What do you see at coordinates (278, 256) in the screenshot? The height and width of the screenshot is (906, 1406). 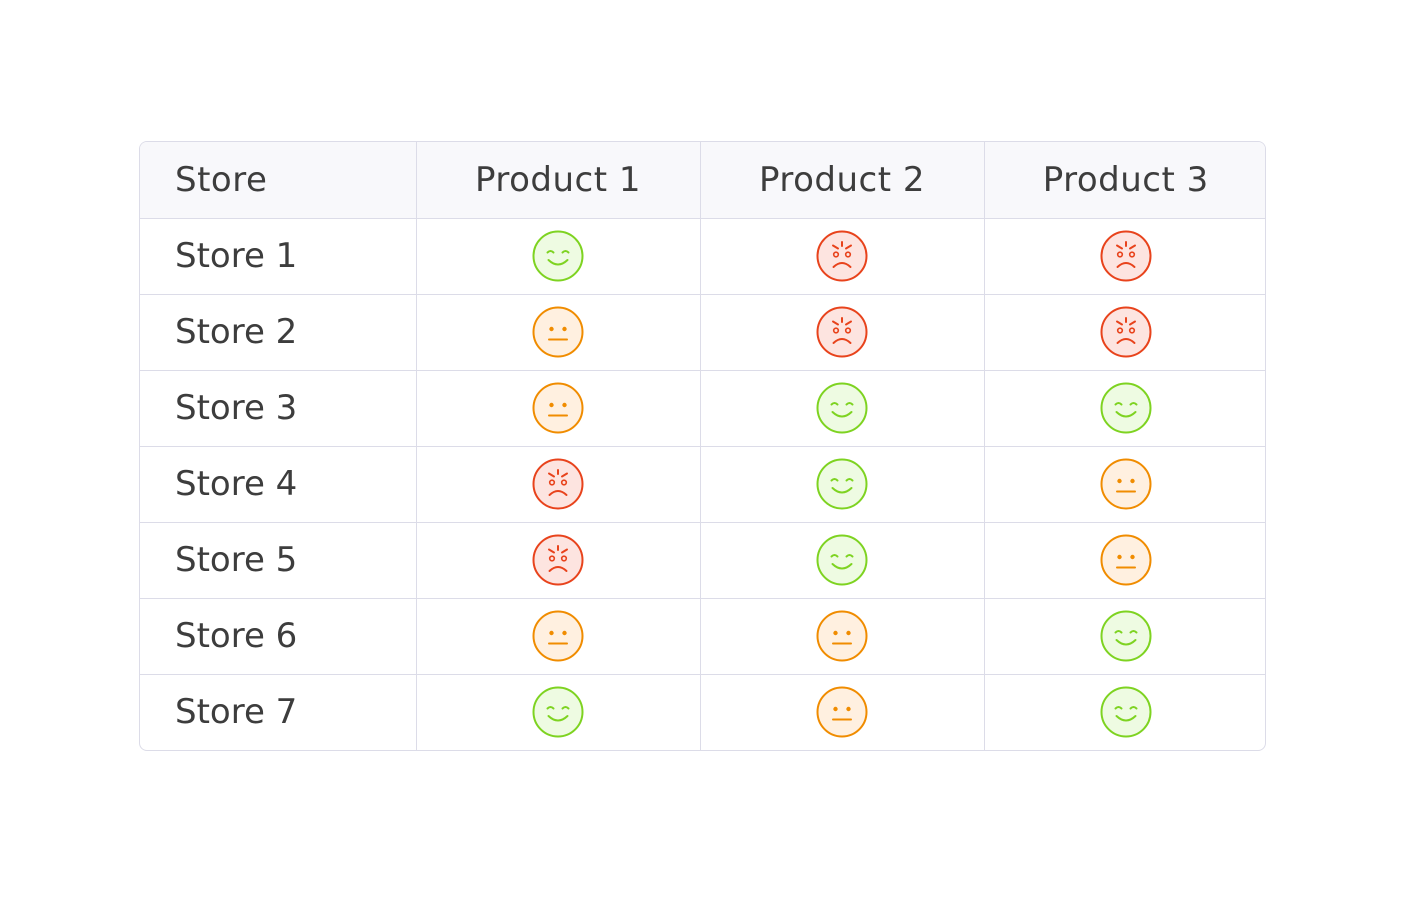 I see `store-name-cell: Store 1` at bounding box center [278, 256].